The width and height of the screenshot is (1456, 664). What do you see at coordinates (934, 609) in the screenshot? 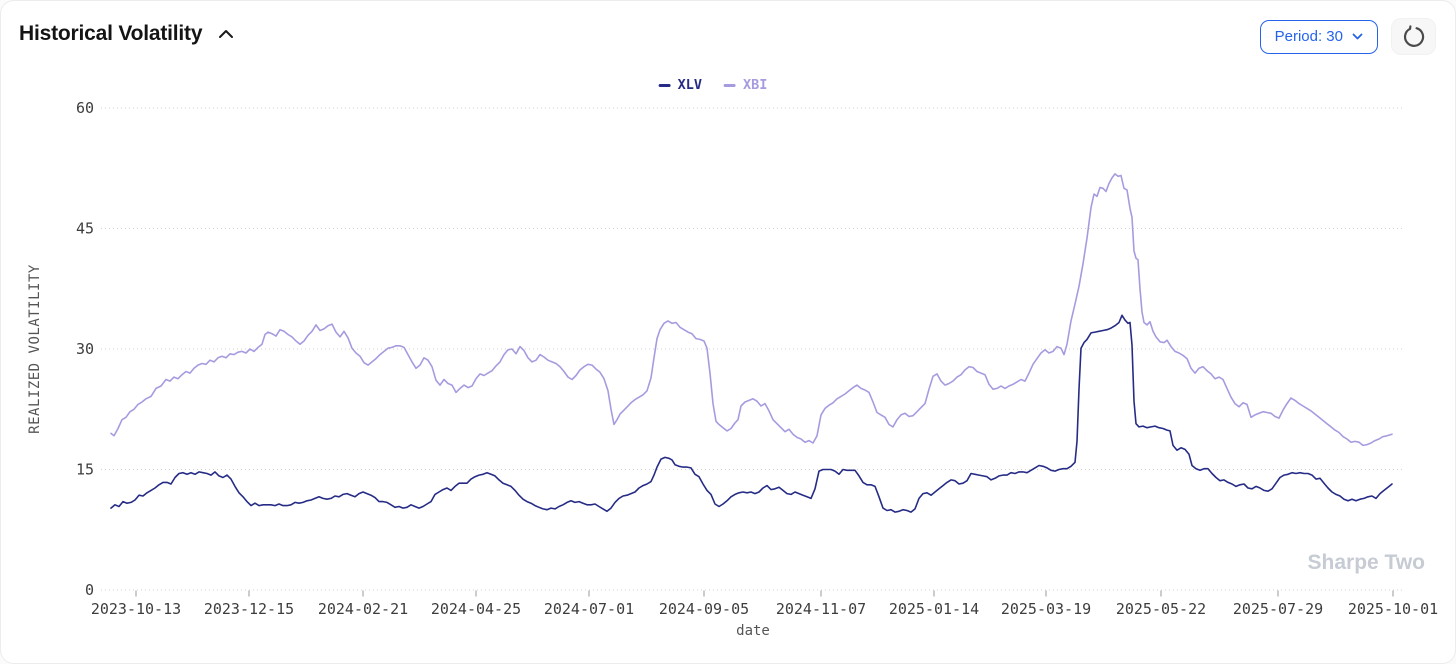
I see `svg-text: 2025-01-14` at bounding box center [934, 609].